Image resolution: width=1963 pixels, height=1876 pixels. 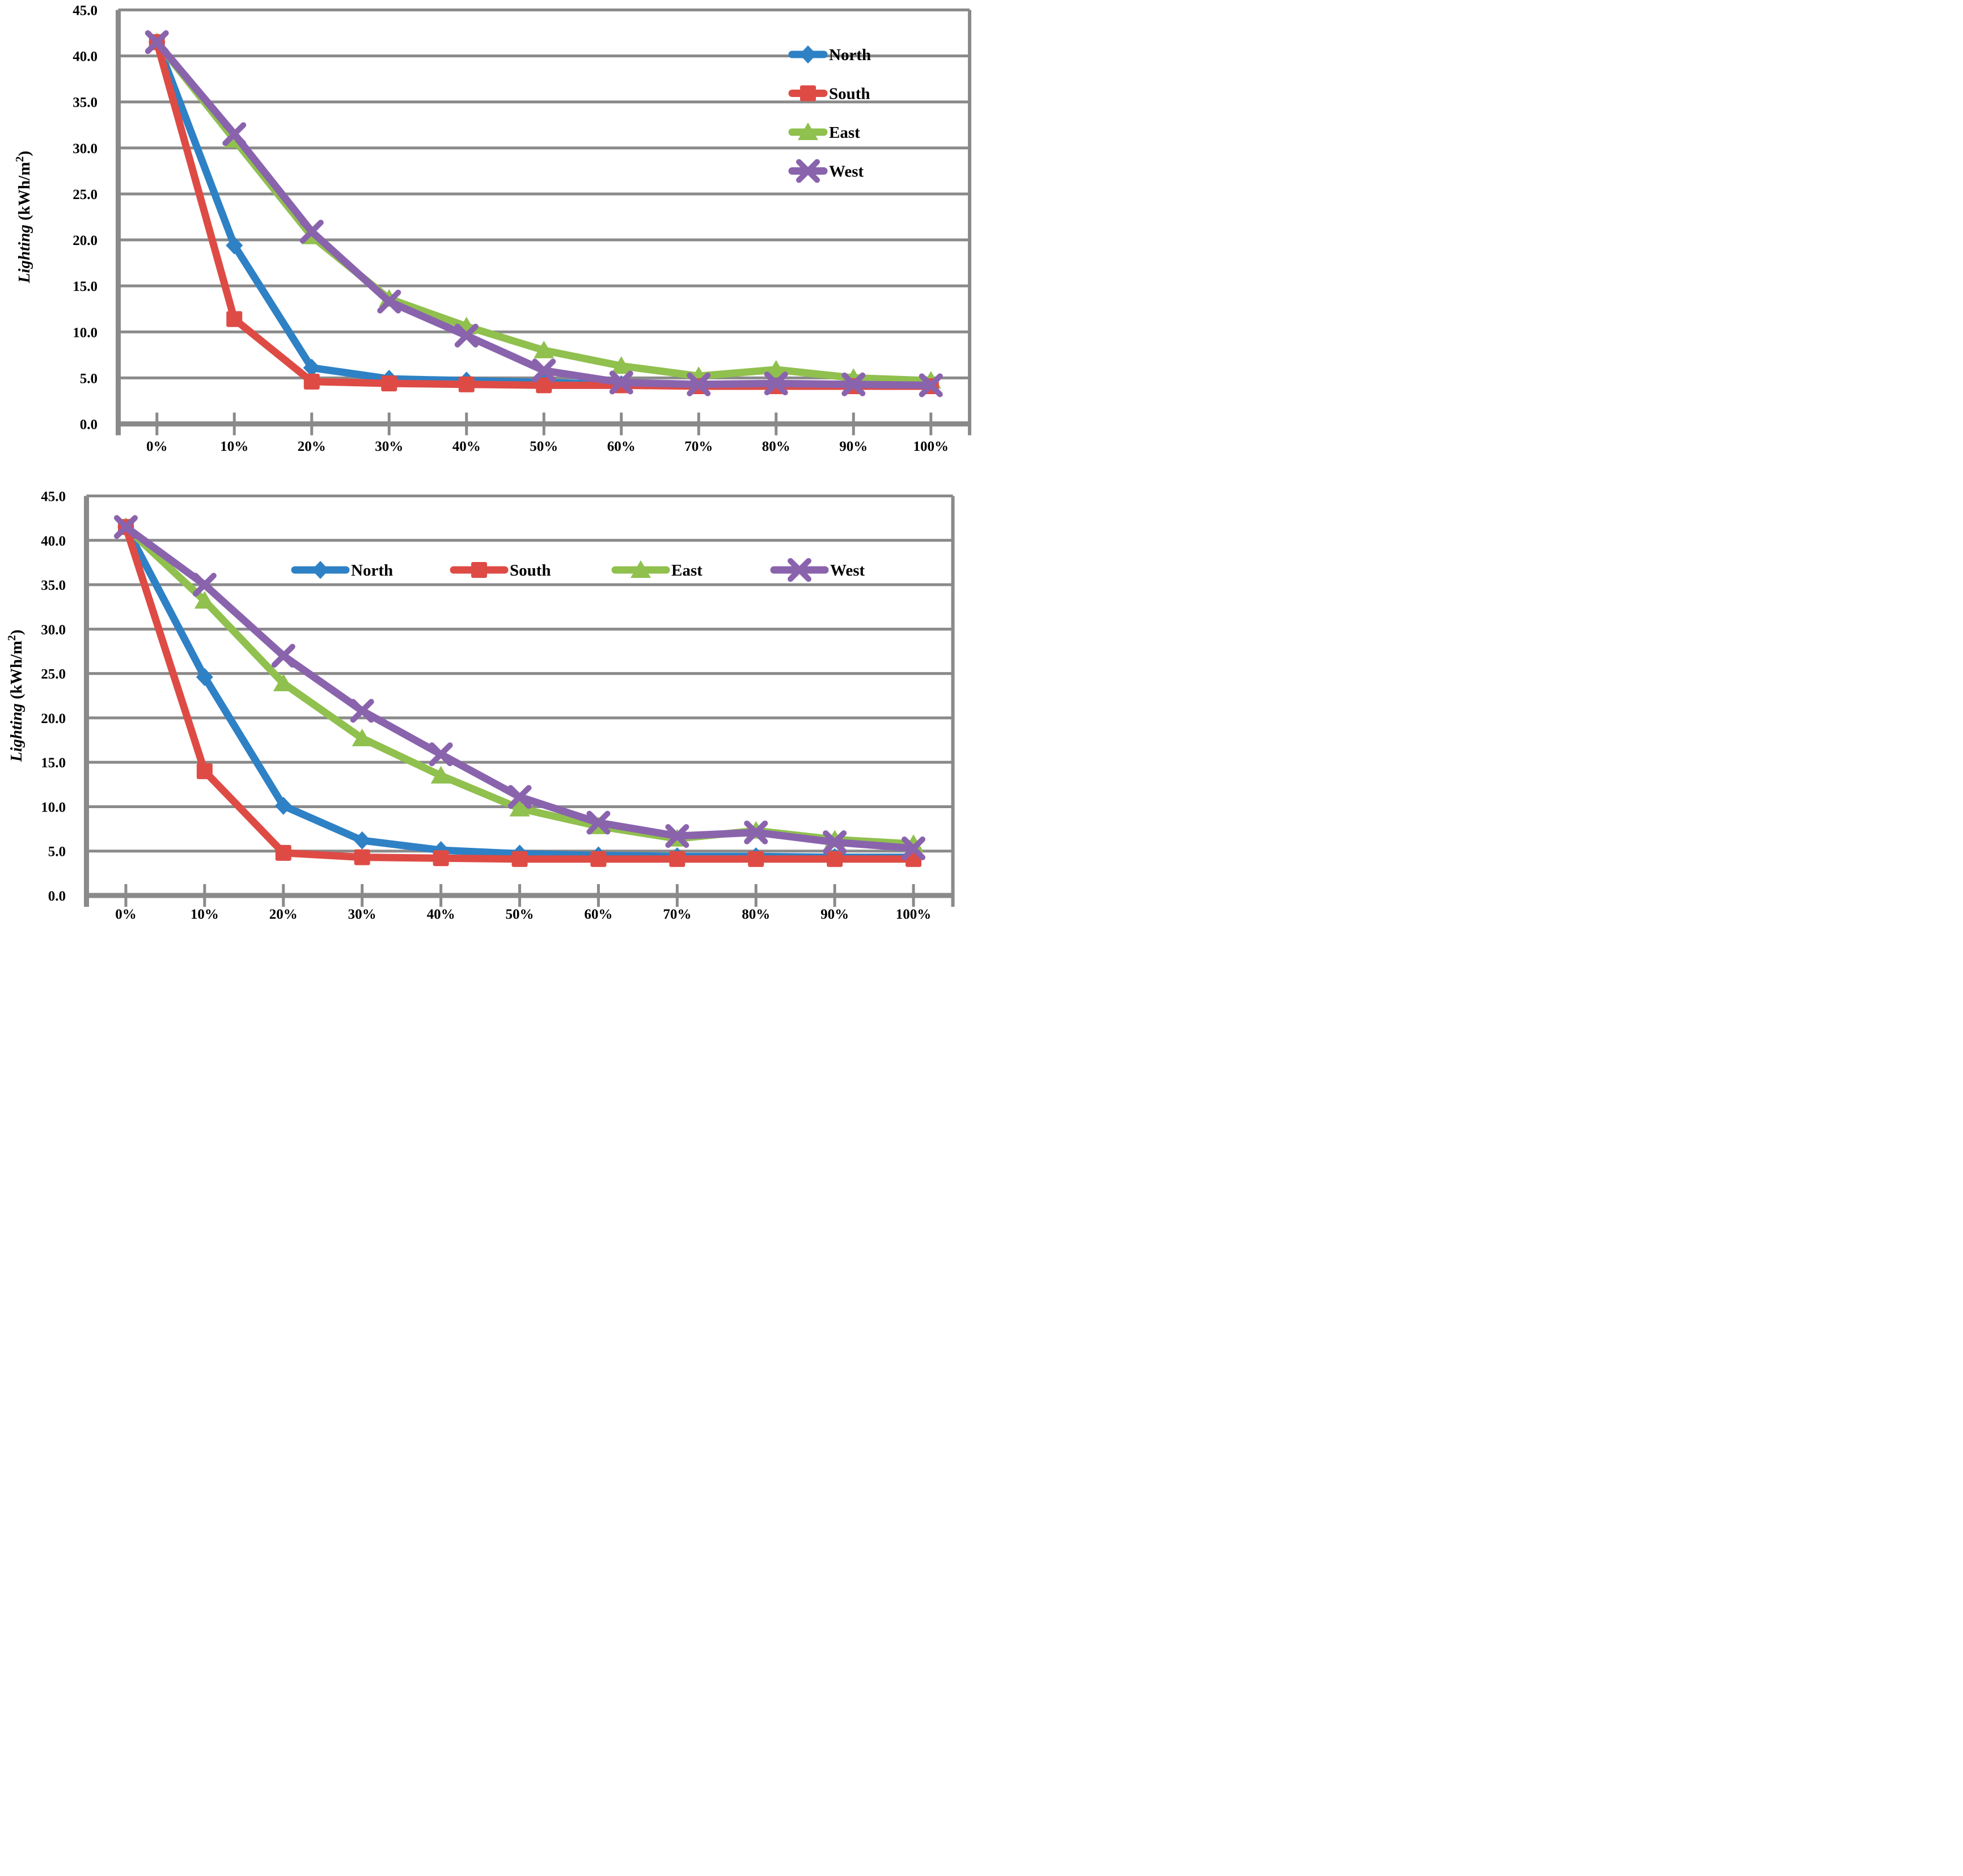 I want to click on x-tick-label: 0%, so click(x=157, y=446).